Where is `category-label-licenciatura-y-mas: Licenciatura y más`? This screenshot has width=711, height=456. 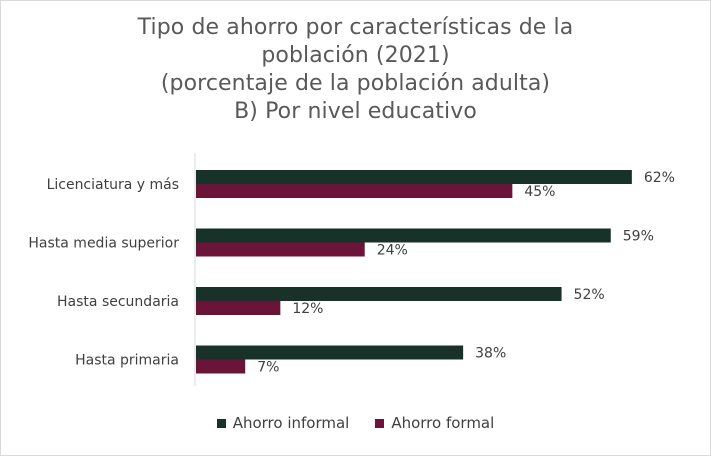
category-label-licenciatura-y-mas: Licenciatura y más is located at coordinates (113, 185).